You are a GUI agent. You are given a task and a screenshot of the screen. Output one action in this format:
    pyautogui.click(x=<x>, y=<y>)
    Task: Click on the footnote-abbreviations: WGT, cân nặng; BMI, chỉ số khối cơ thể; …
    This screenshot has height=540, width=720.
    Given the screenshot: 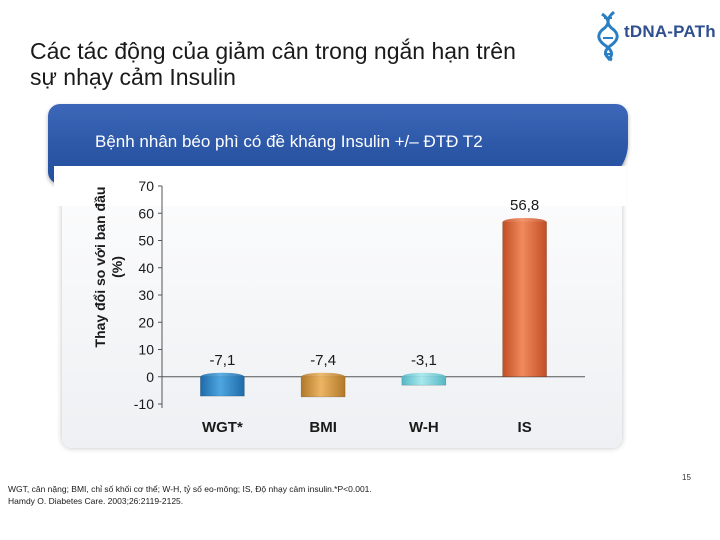 What is the action you would take?
    pyautogui.click(x=190, y=489)
    